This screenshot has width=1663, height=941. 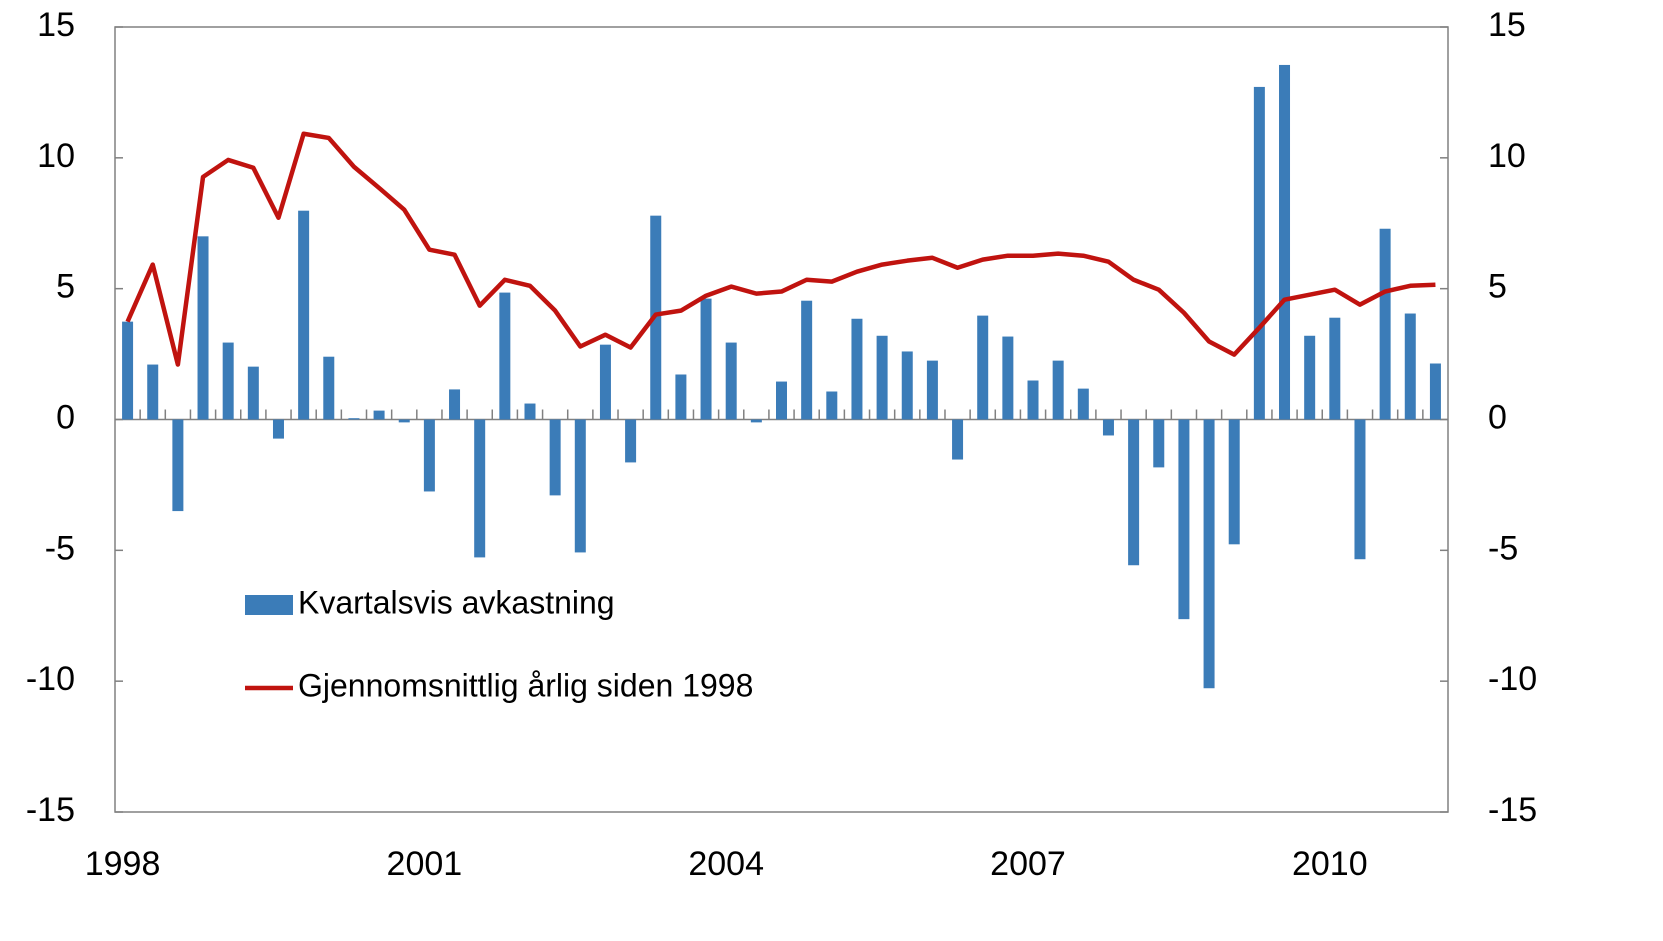 What do you see at coordinates (1507, 156) in the screenshot?
I see `y2-tick-label: 10` at bounding box center [1507, 156].